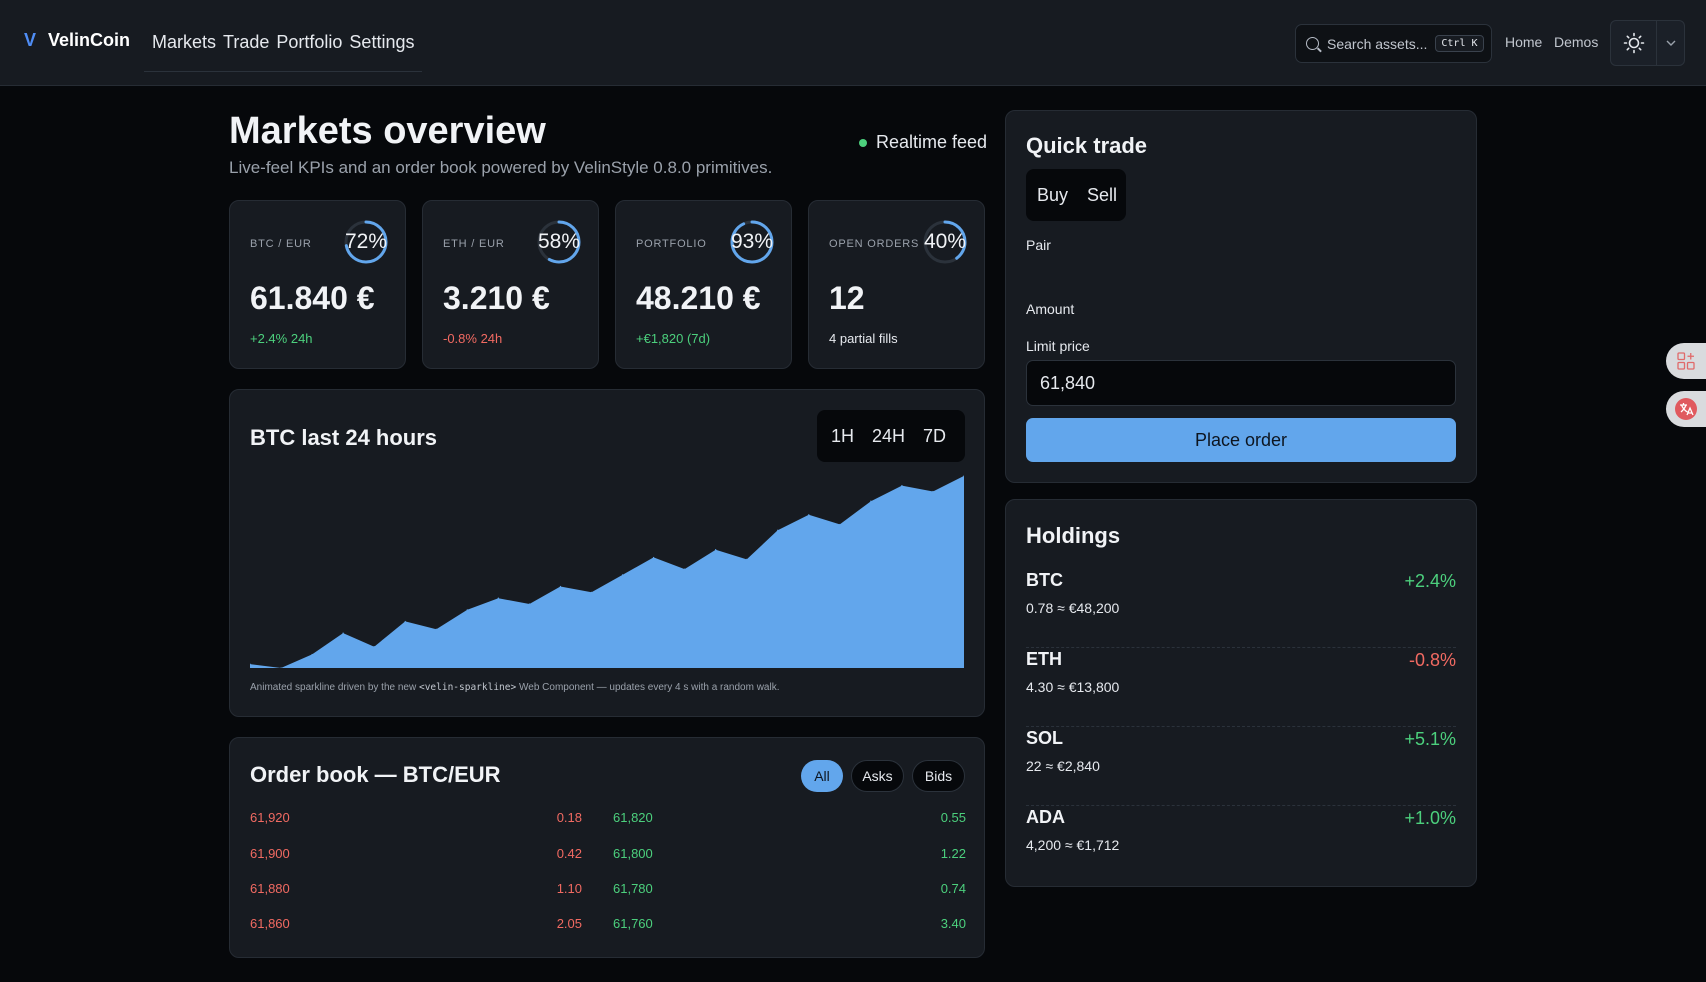 This screenshot has height=982, width=1706. I want to click on ask-price: 61,920, so click(270, 817).